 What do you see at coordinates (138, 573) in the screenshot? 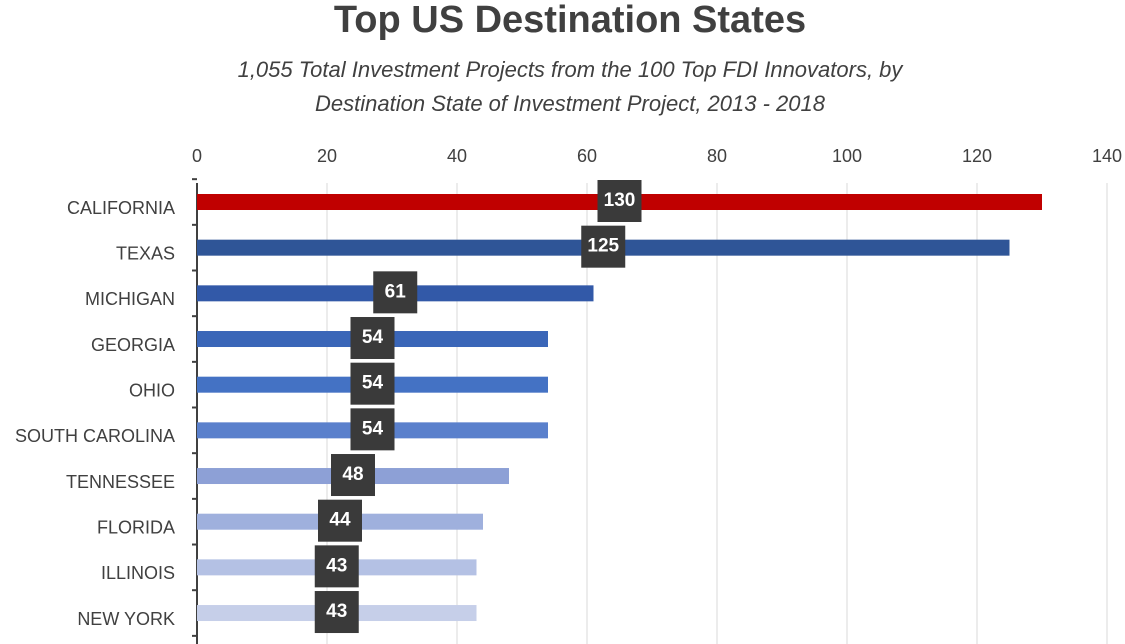
I see `y-tick-label: ILLINOIS` at bounding box center [138, 573].